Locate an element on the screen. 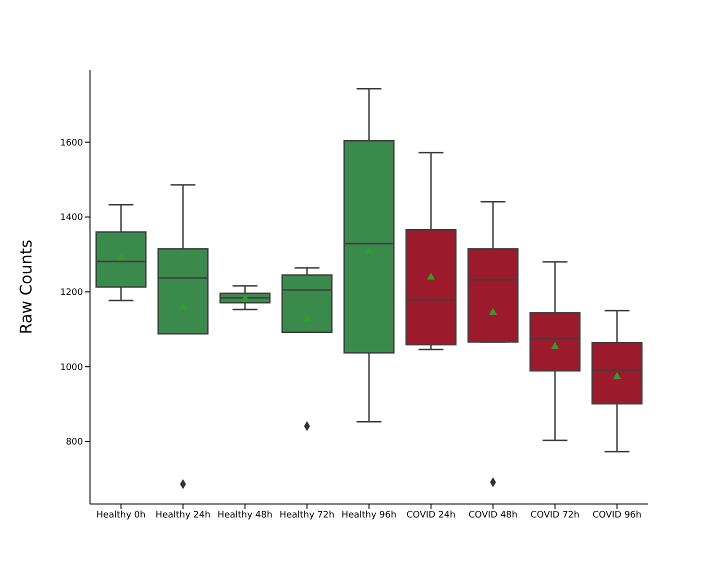 Image resolution: width=720 pixels, height=576 pixels. y-tick-label: 1000 is located at coordinates (72, 367).